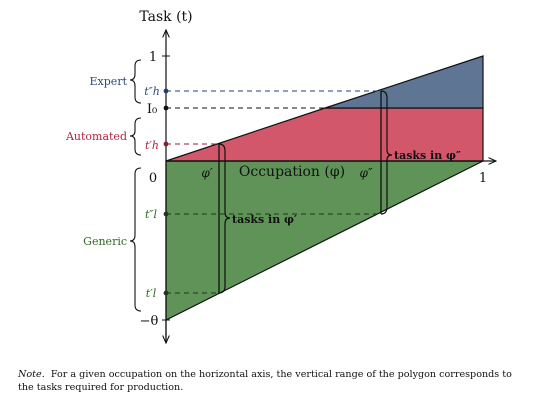  I want to click on generic-label: Generic, so click(105, 241).